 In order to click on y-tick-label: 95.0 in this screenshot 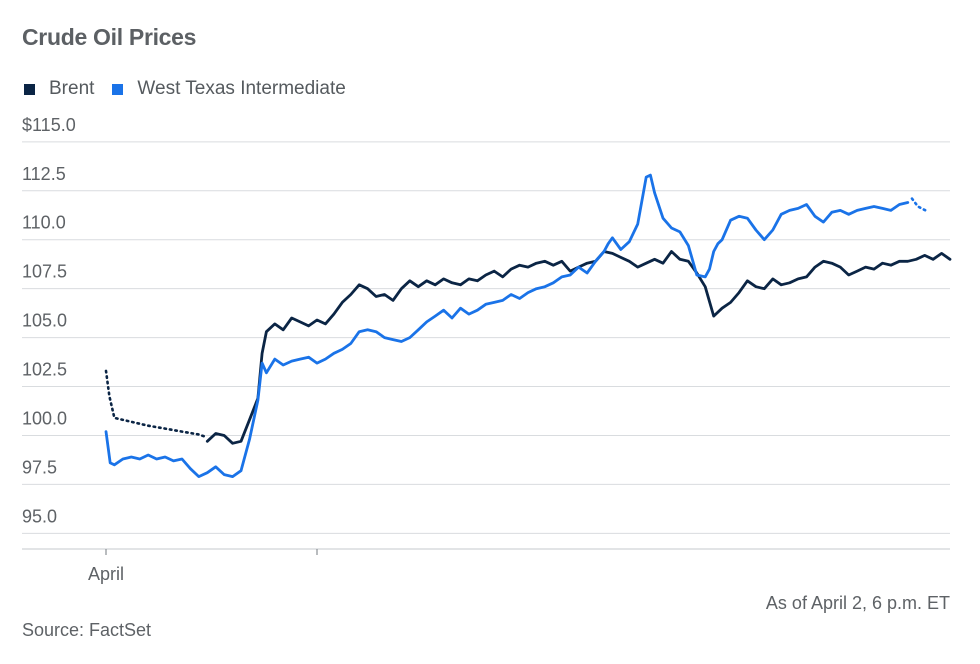, I will do `click(39, 516)`.